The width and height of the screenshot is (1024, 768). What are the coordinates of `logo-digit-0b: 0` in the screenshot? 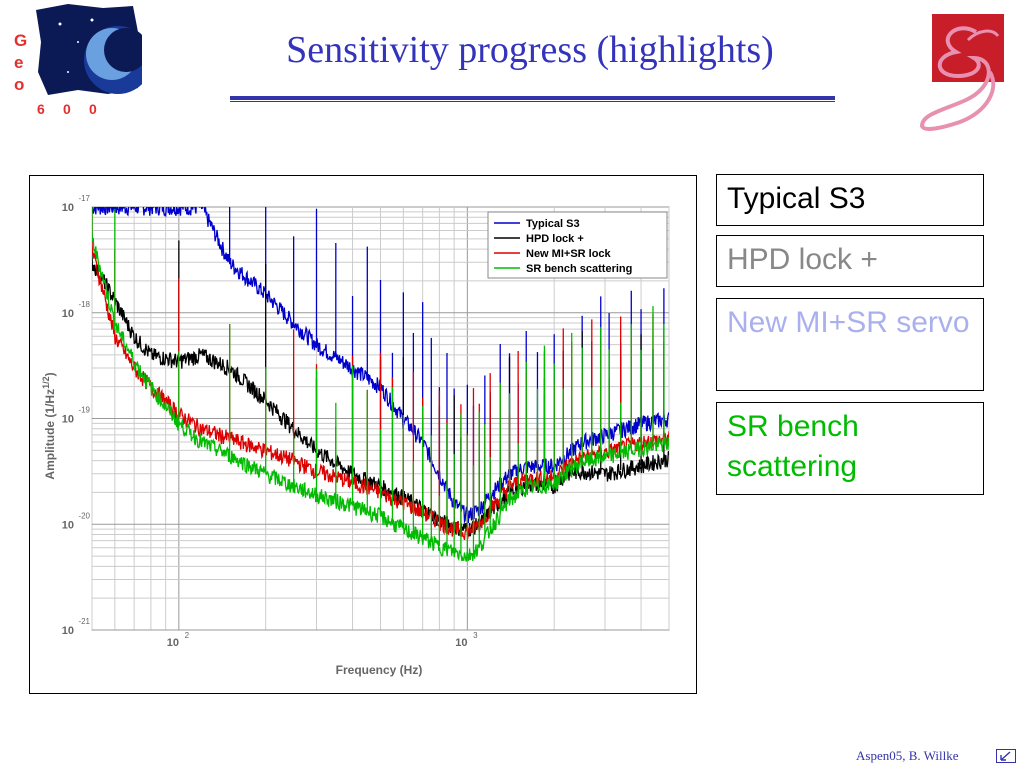 It's located at (93, 109).